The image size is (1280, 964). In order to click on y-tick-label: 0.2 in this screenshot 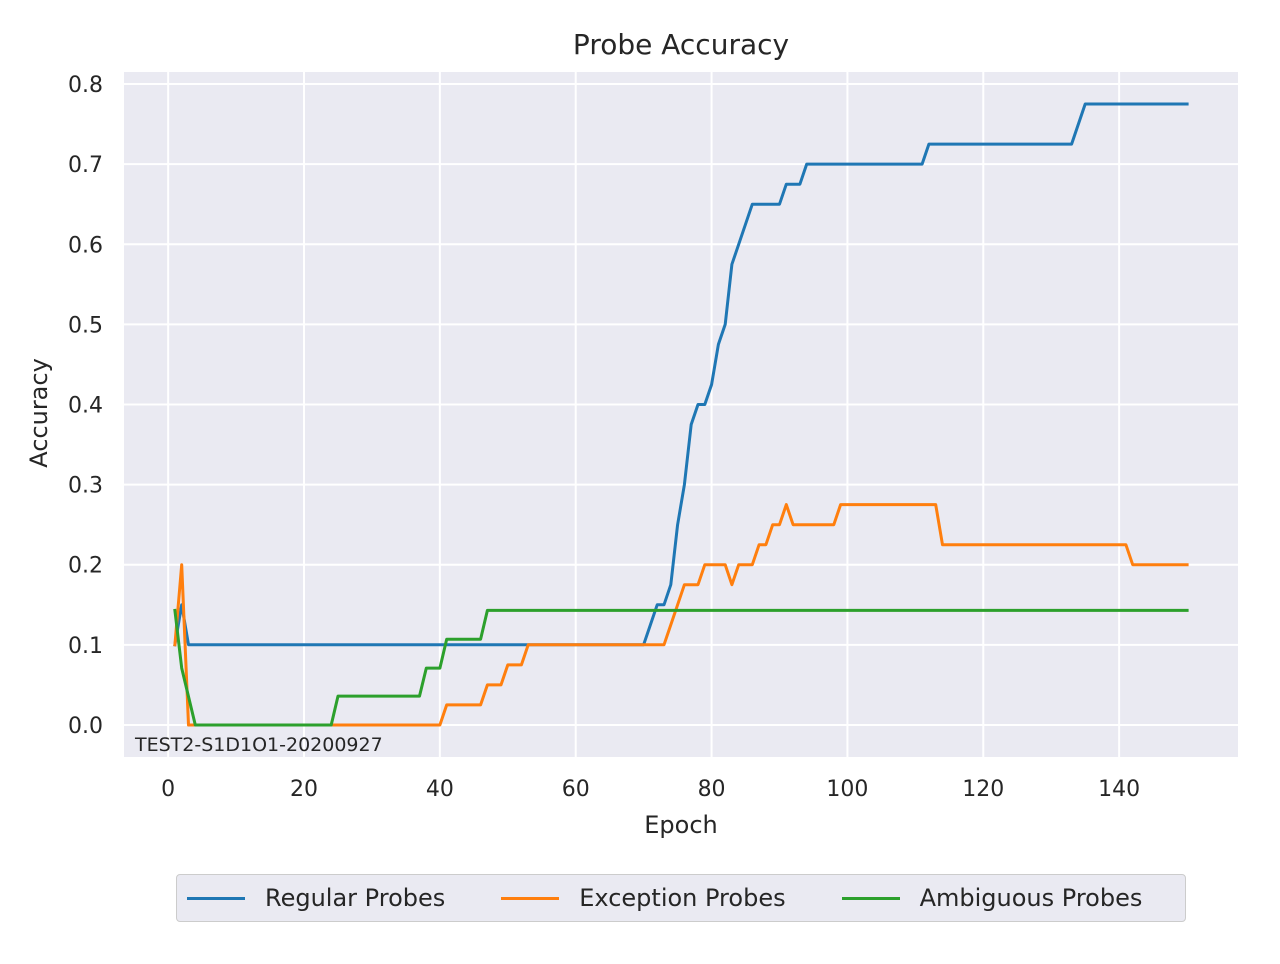, I will do `click(85, 566)`.